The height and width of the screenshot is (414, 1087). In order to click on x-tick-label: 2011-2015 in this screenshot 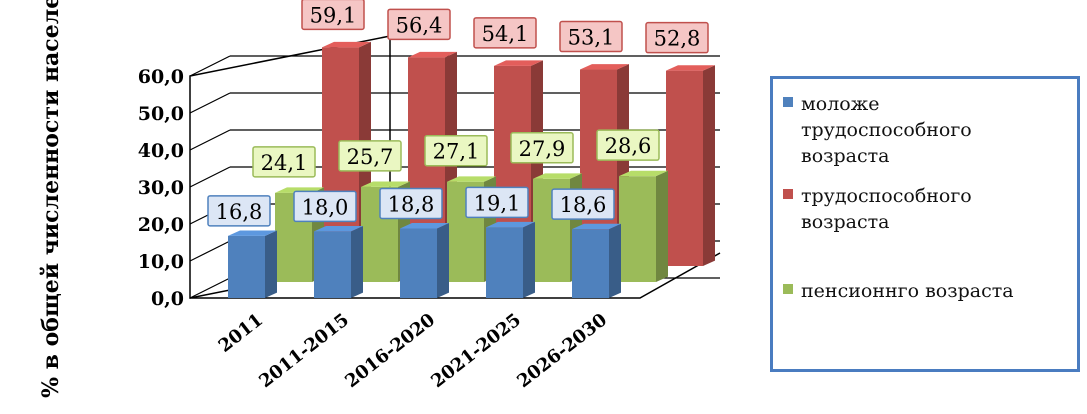, I will do `click(304, 350)`.